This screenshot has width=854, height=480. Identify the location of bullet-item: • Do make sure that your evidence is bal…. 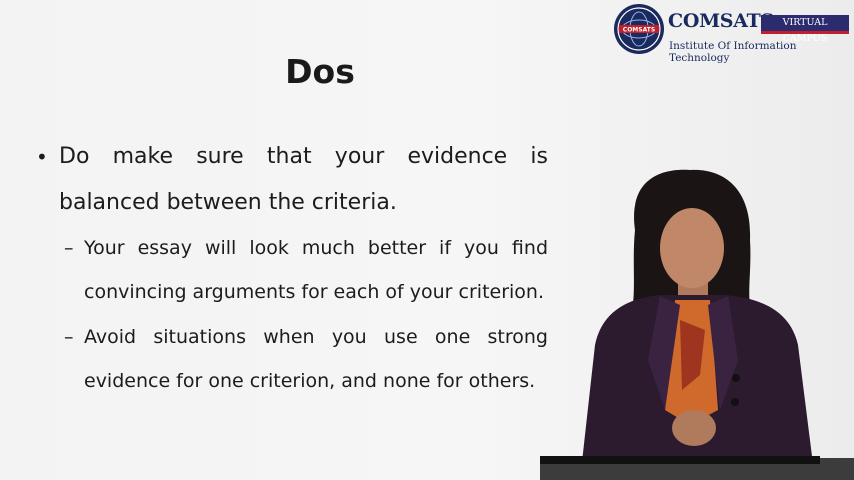
(292, 180).